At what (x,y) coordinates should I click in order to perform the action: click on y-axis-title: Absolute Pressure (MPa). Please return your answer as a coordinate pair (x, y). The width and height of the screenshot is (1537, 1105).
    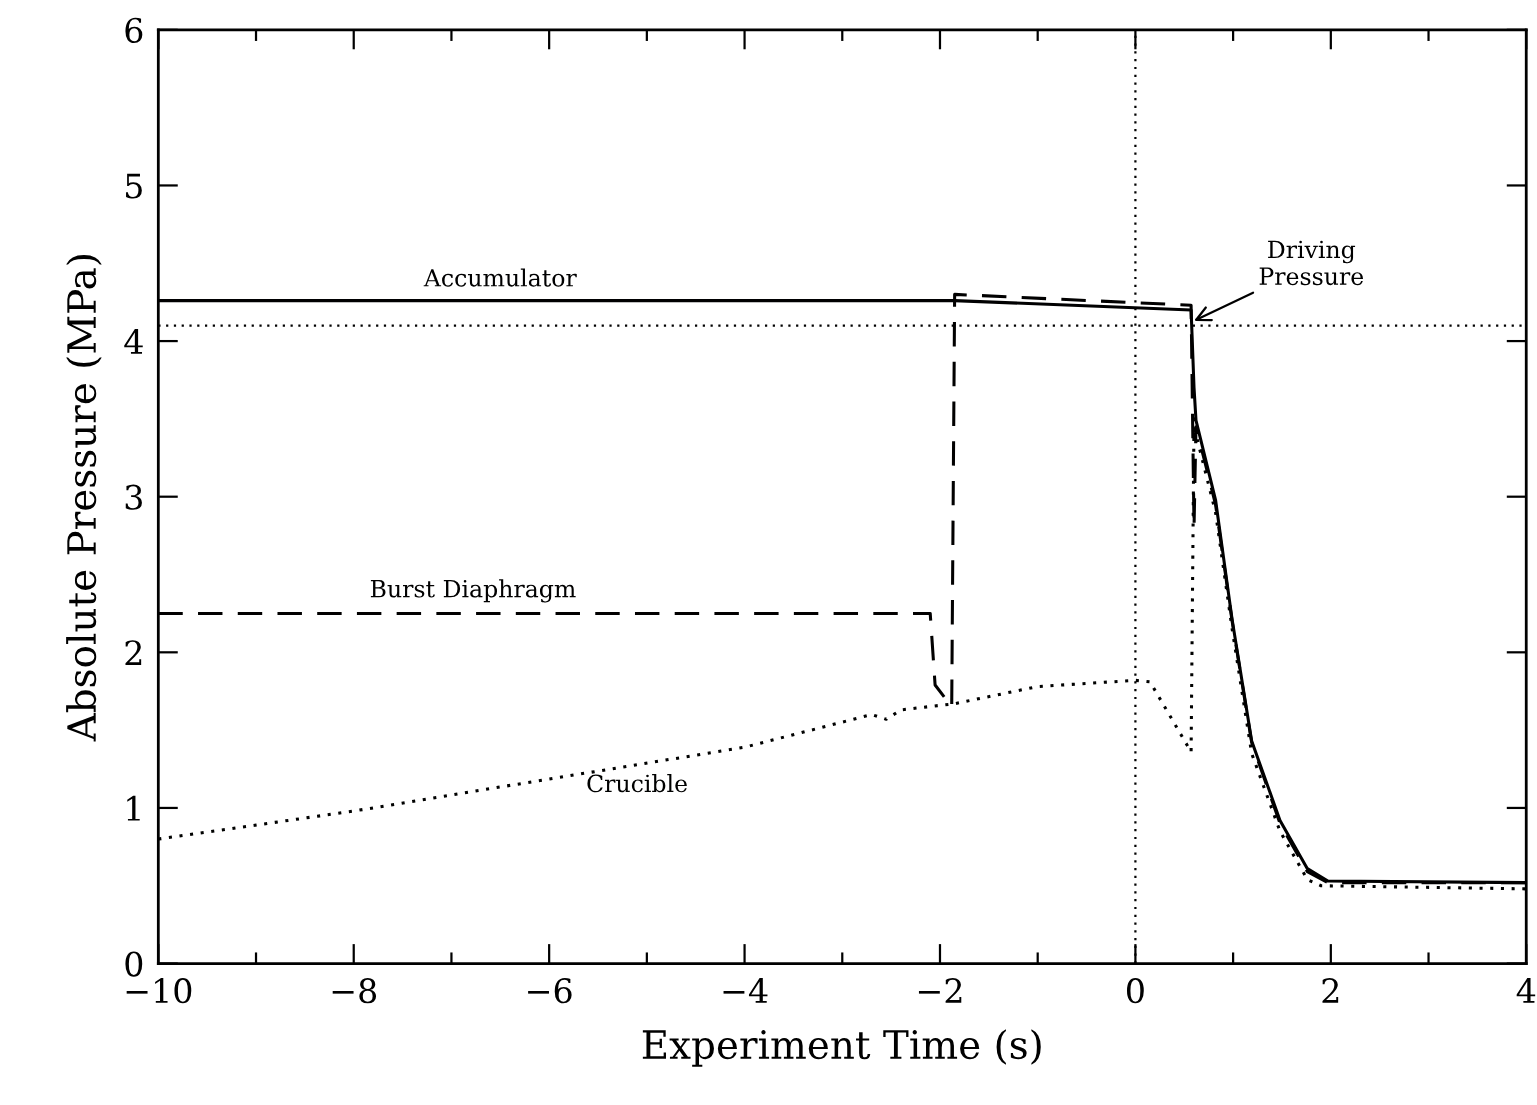
    Looking at the image, I should click on (84, 498).